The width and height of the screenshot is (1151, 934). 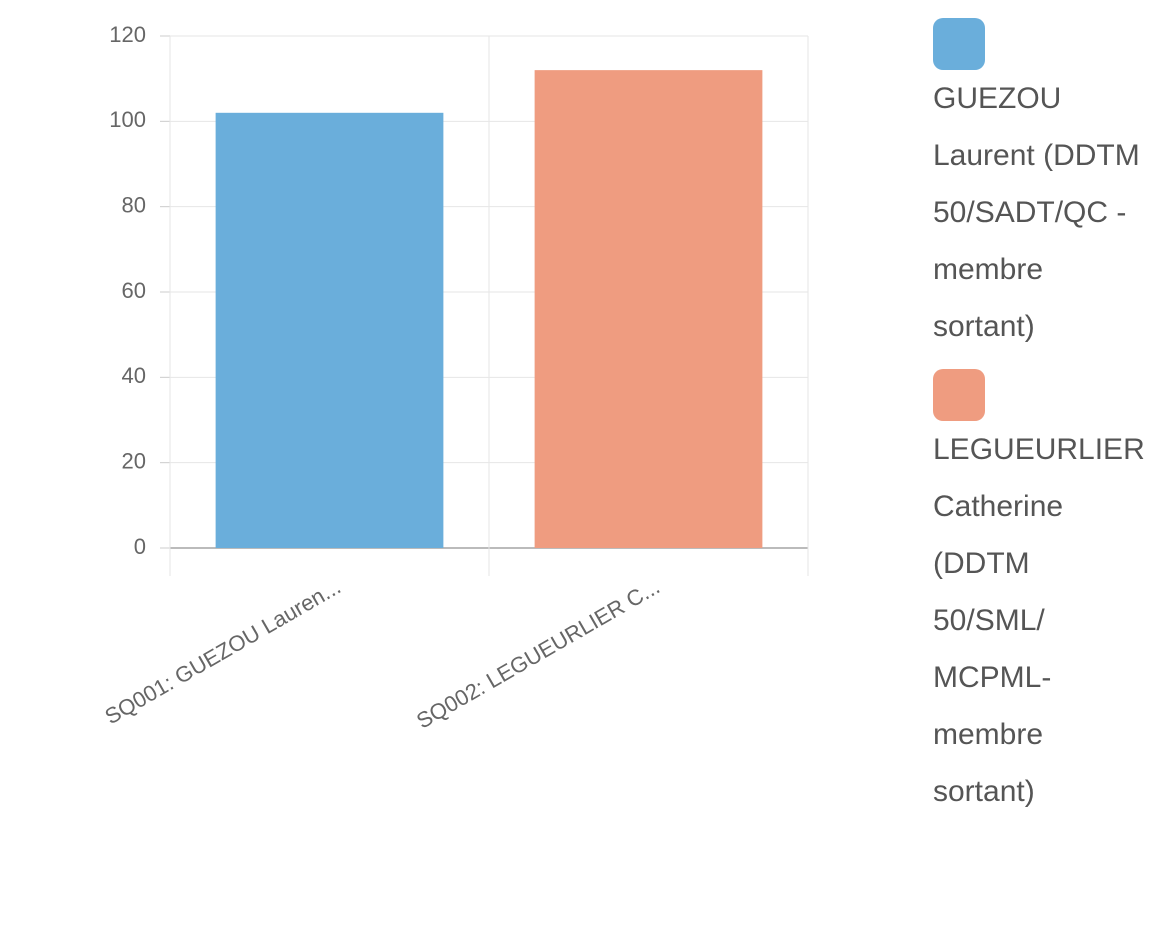 What do you see at coordinates (134, 460) in the screenshot?
I see `y-tick-label: 20` at bounding box center [134, 460].